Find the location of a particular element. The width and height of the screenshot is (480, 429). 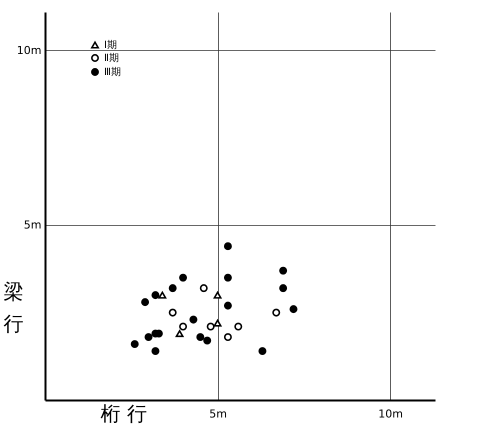

x-axis-title: 桁 行 is located at coordinates (123, 414).